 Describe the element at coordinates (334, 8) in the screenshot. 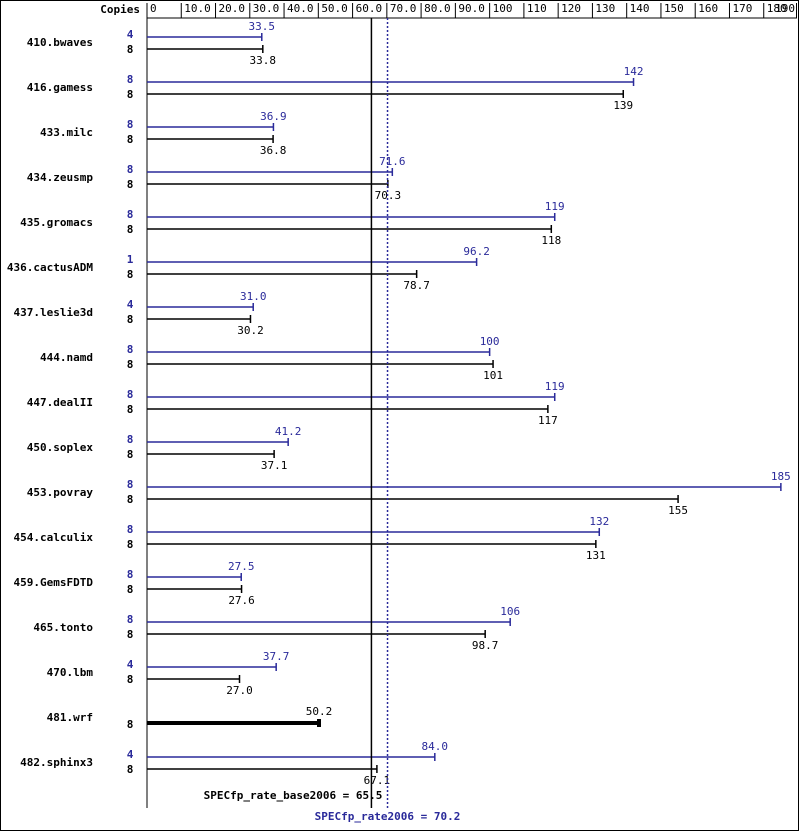

I see `x-tick-label: 50.0` at that location.